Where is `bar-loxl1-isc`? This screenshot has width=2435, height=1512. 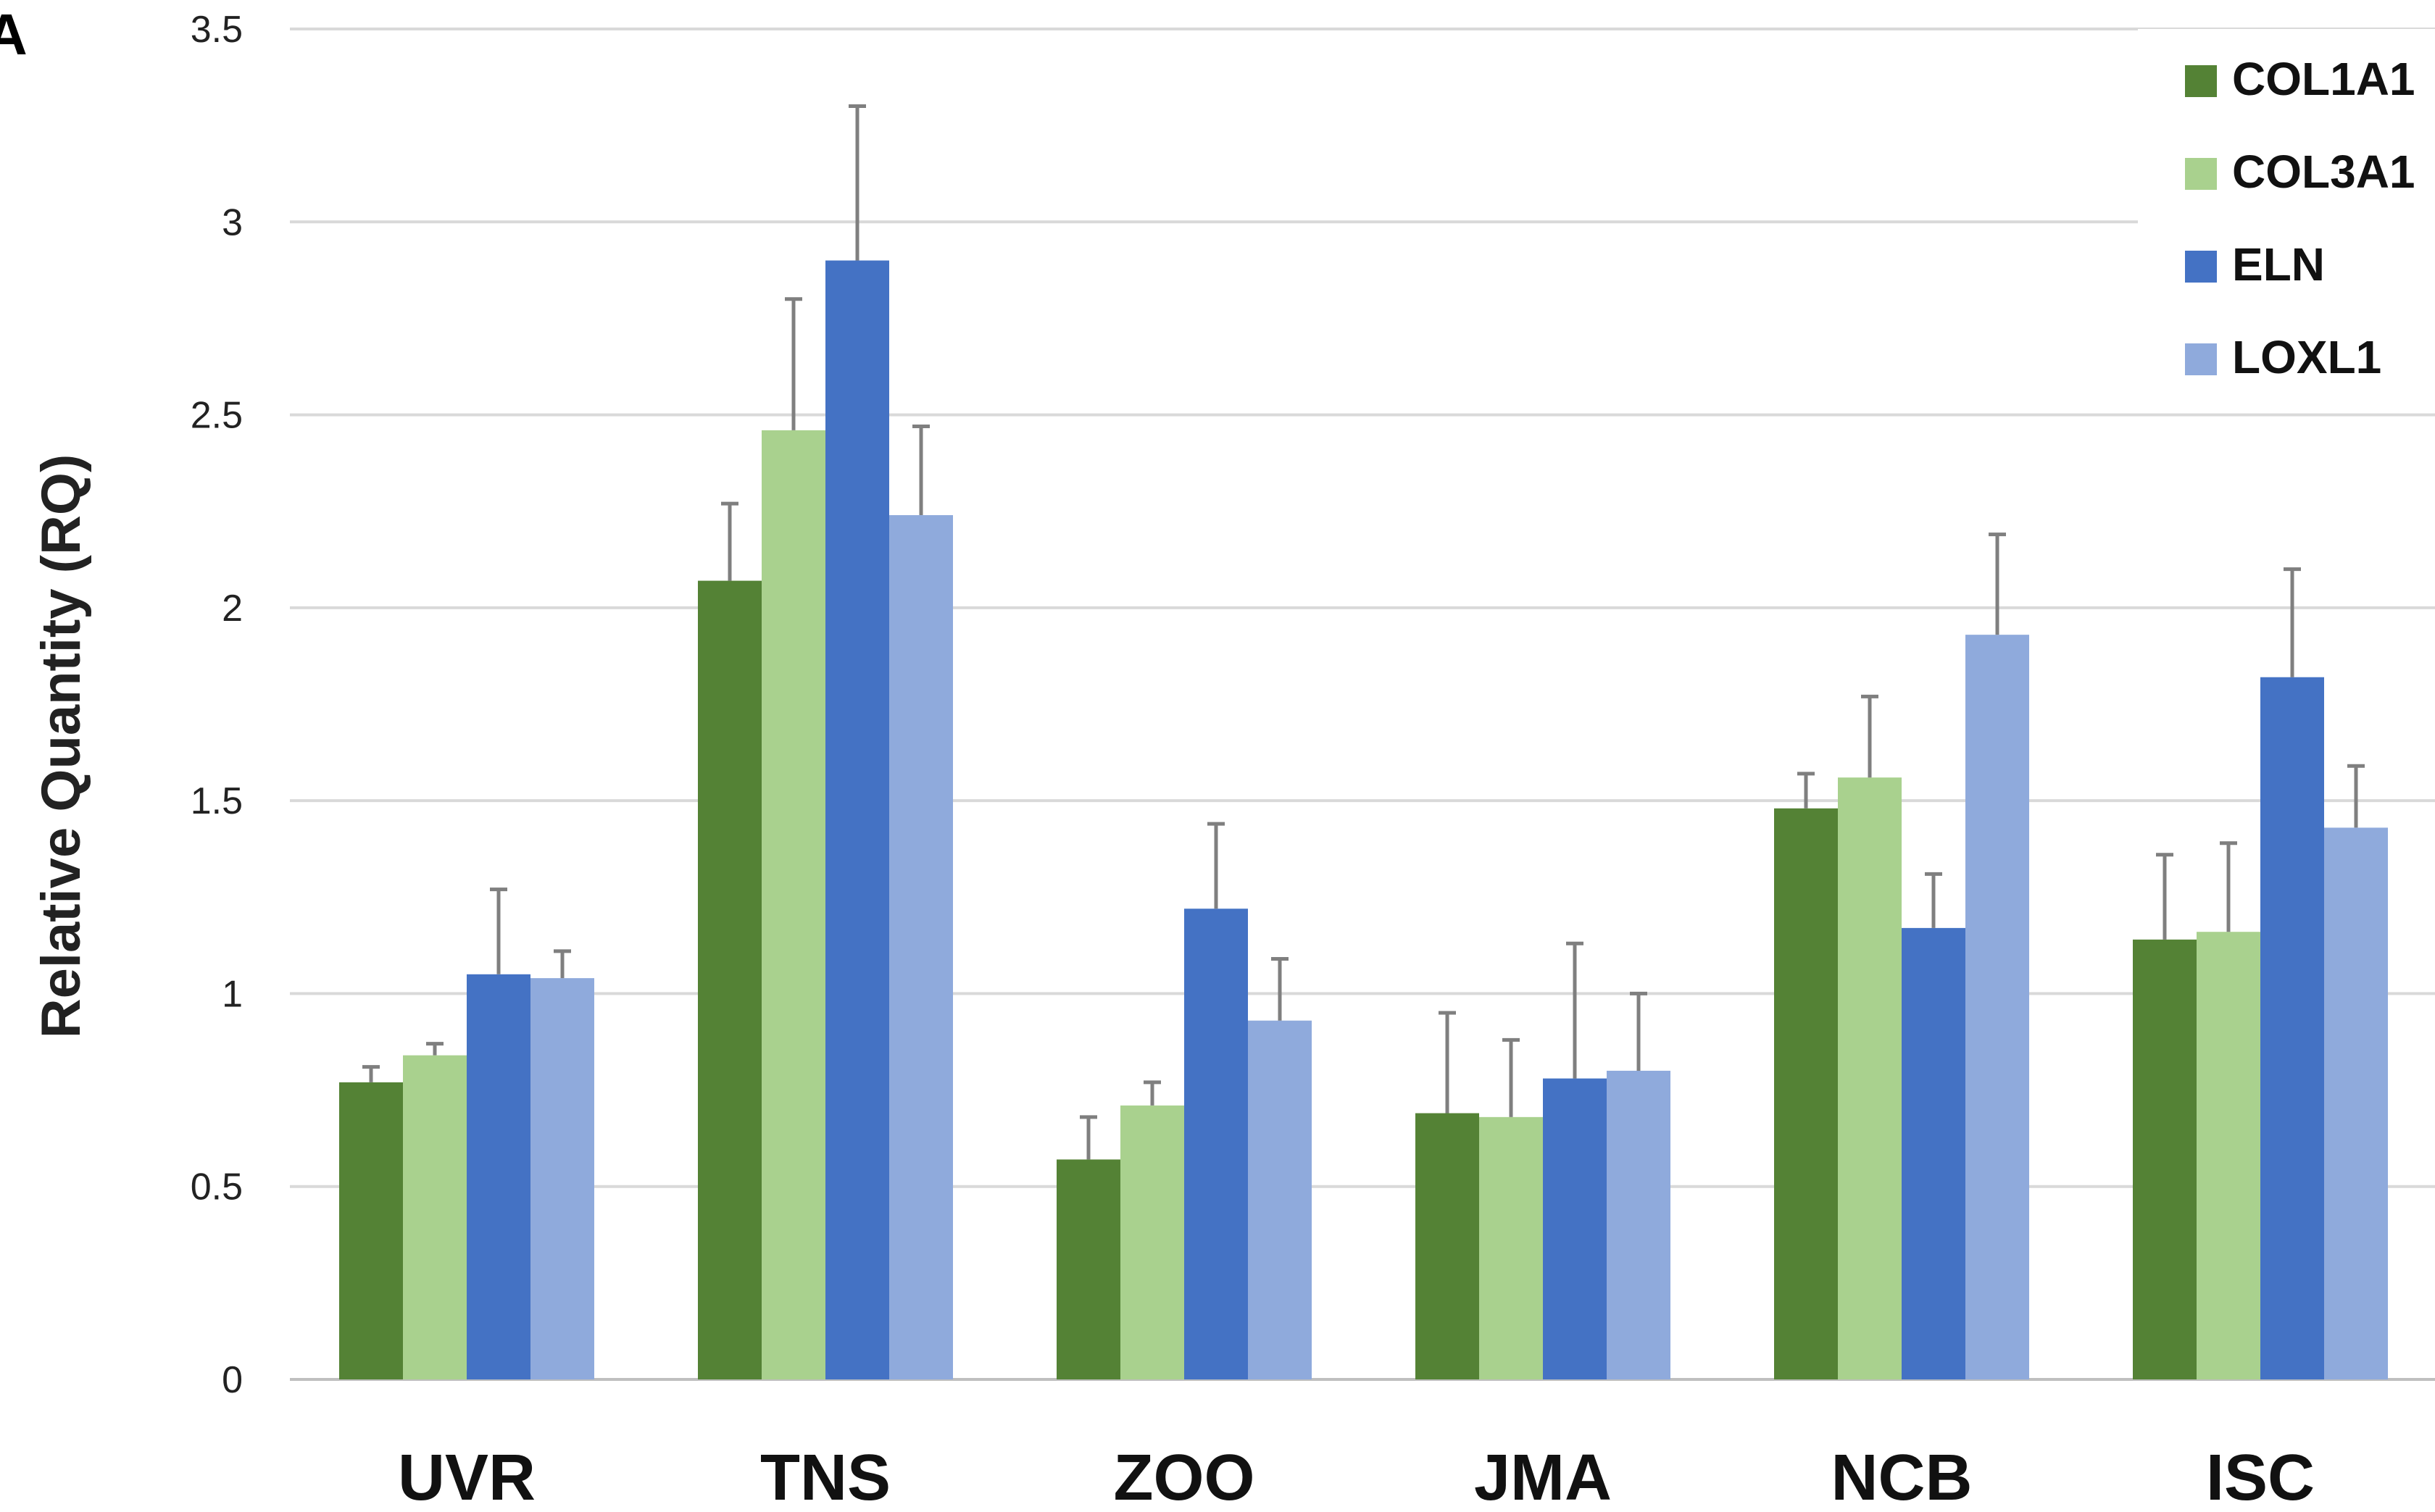 bar-loxl1-isc is located at coordinates (2356, 1103).